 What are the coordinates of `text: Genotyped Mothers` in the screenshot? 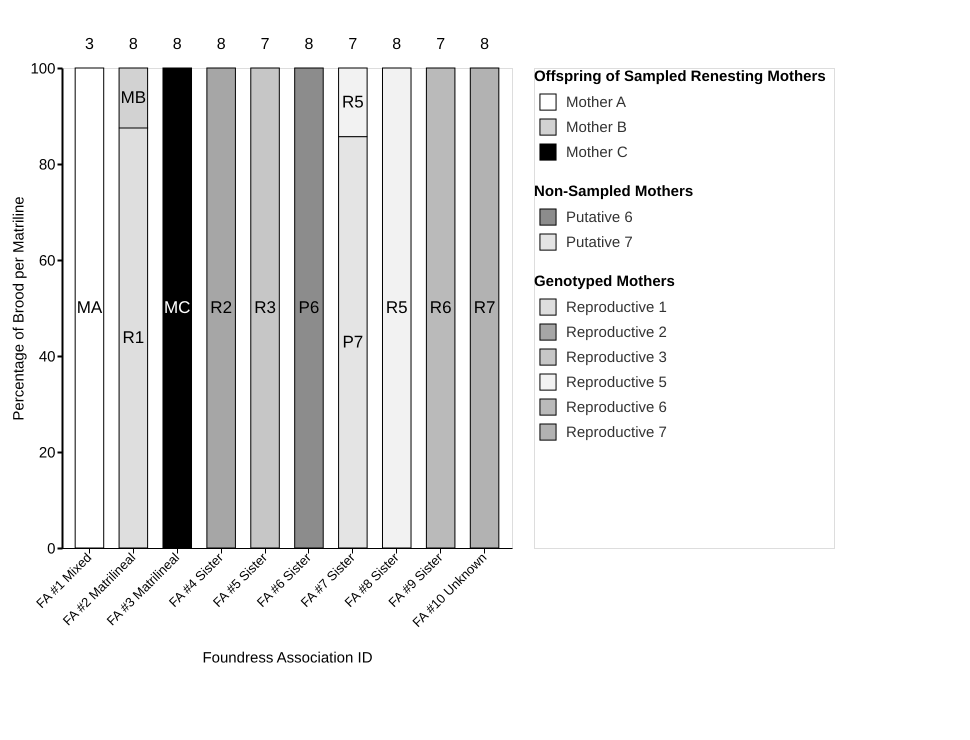 It's located at (604, 281).